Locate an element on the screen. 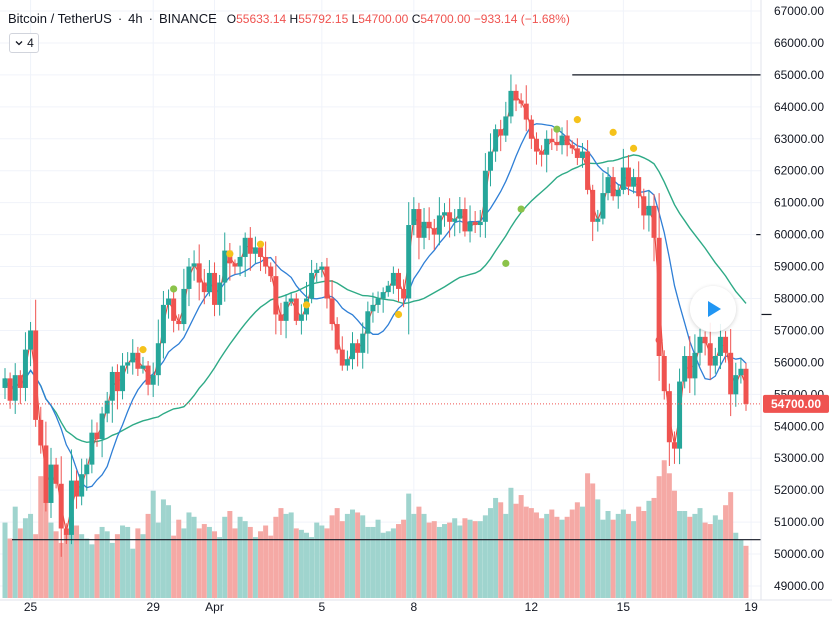 The image size is (832, 622). play-icon is located at coordinates (714, 309).